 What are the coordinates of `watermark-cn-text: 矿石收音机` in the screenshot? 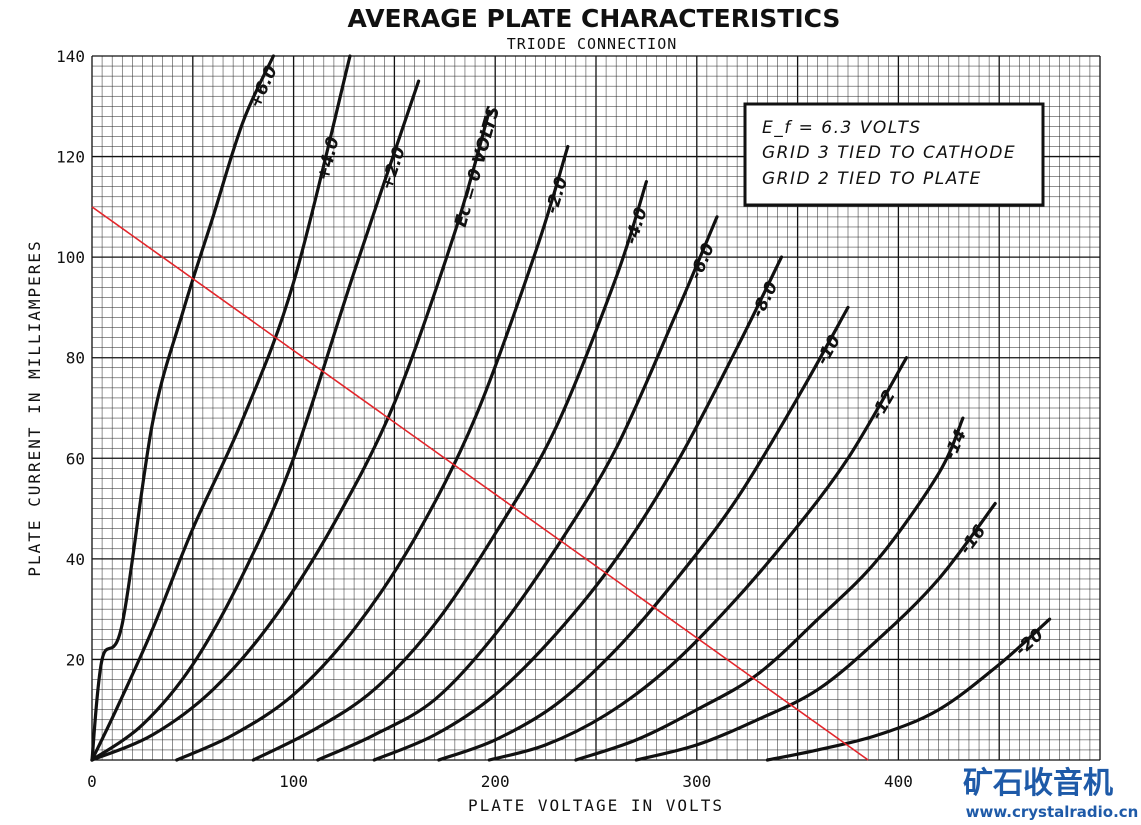 It's located at (1038, 783).